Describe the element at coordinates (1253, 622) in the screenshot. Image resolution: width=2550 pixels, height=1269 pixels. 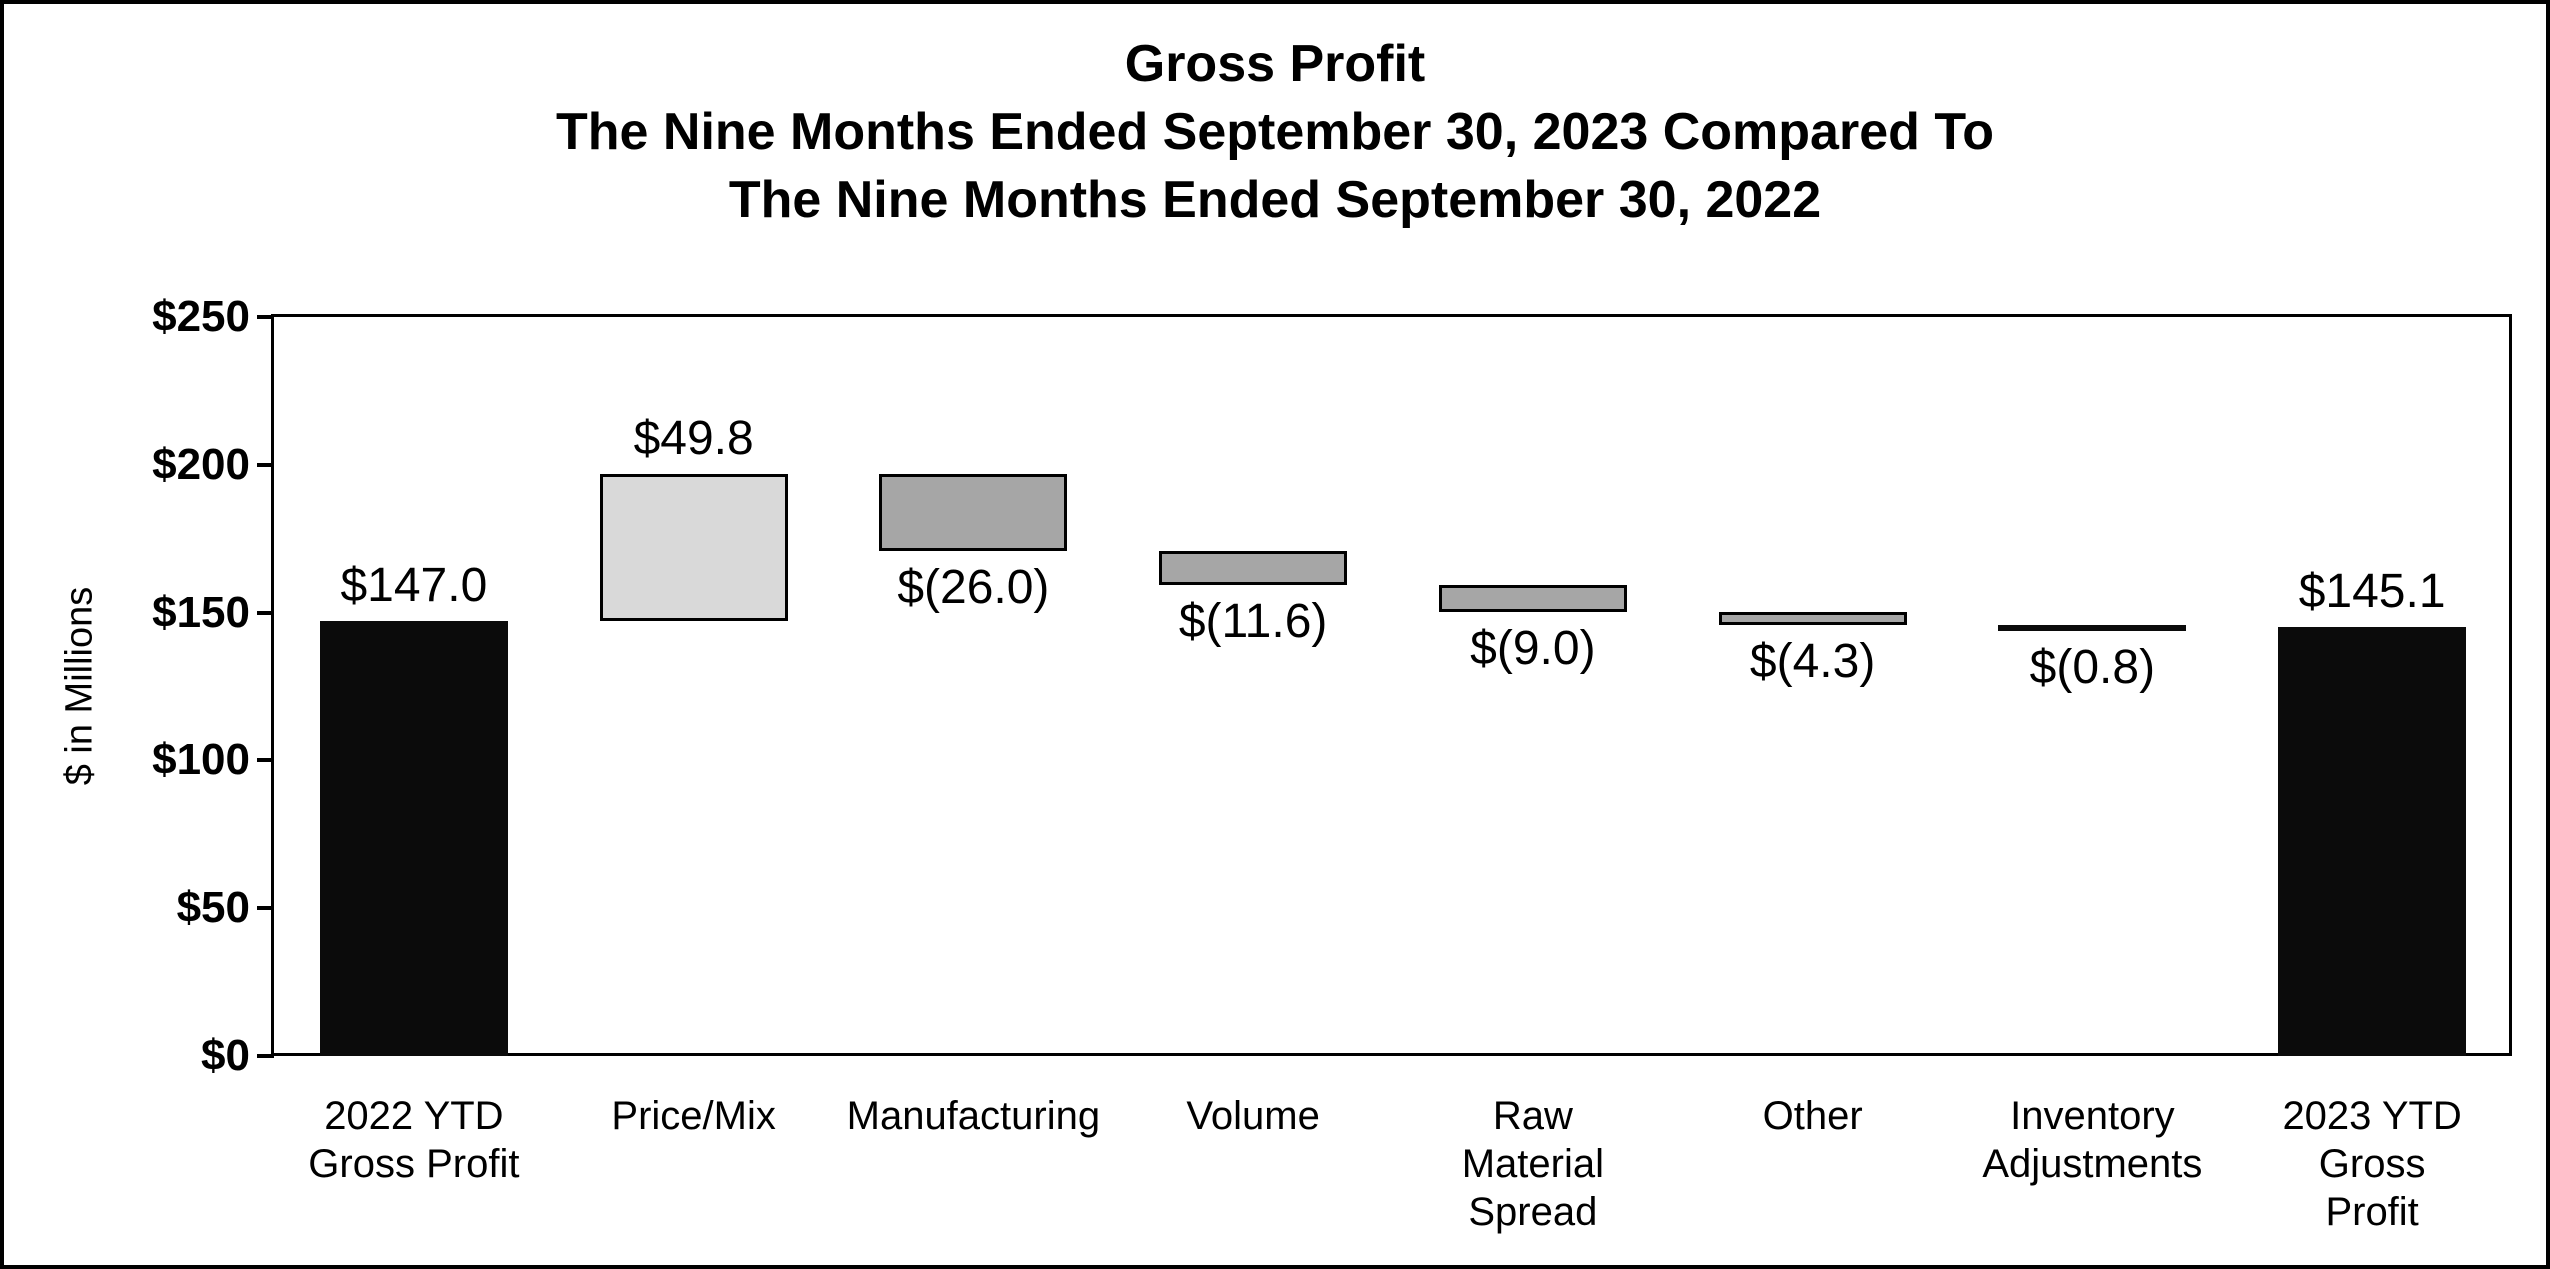
I see `bar-value-label: $(11.6)` at that location.